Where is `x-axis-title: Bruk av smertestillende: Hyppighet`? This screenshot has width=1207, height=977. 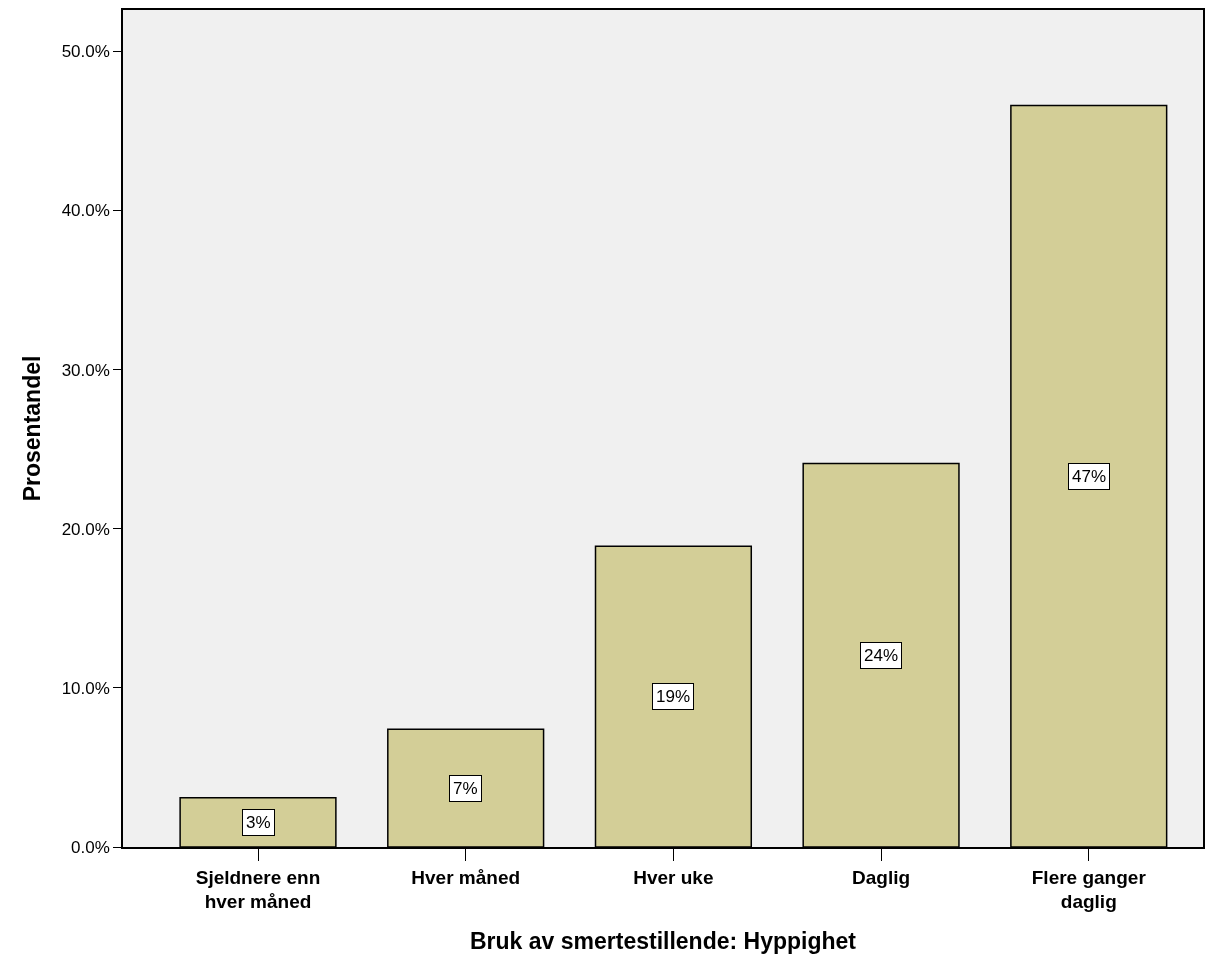 x-axis-title: Bruk av smertestillende: Hyppighet is located at coordinates (663, 941).